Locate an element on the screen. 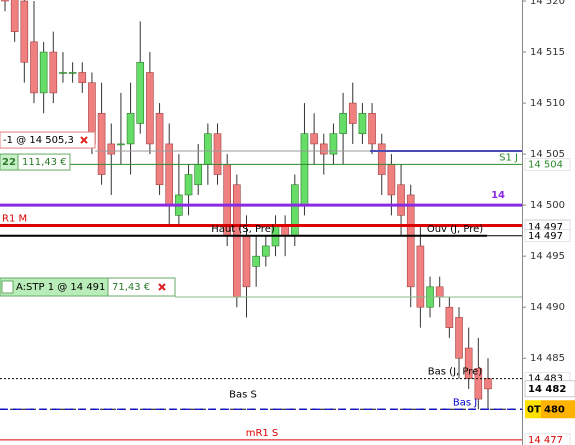  y-tick-label: 14 505 is located at coordinates (547, 154).